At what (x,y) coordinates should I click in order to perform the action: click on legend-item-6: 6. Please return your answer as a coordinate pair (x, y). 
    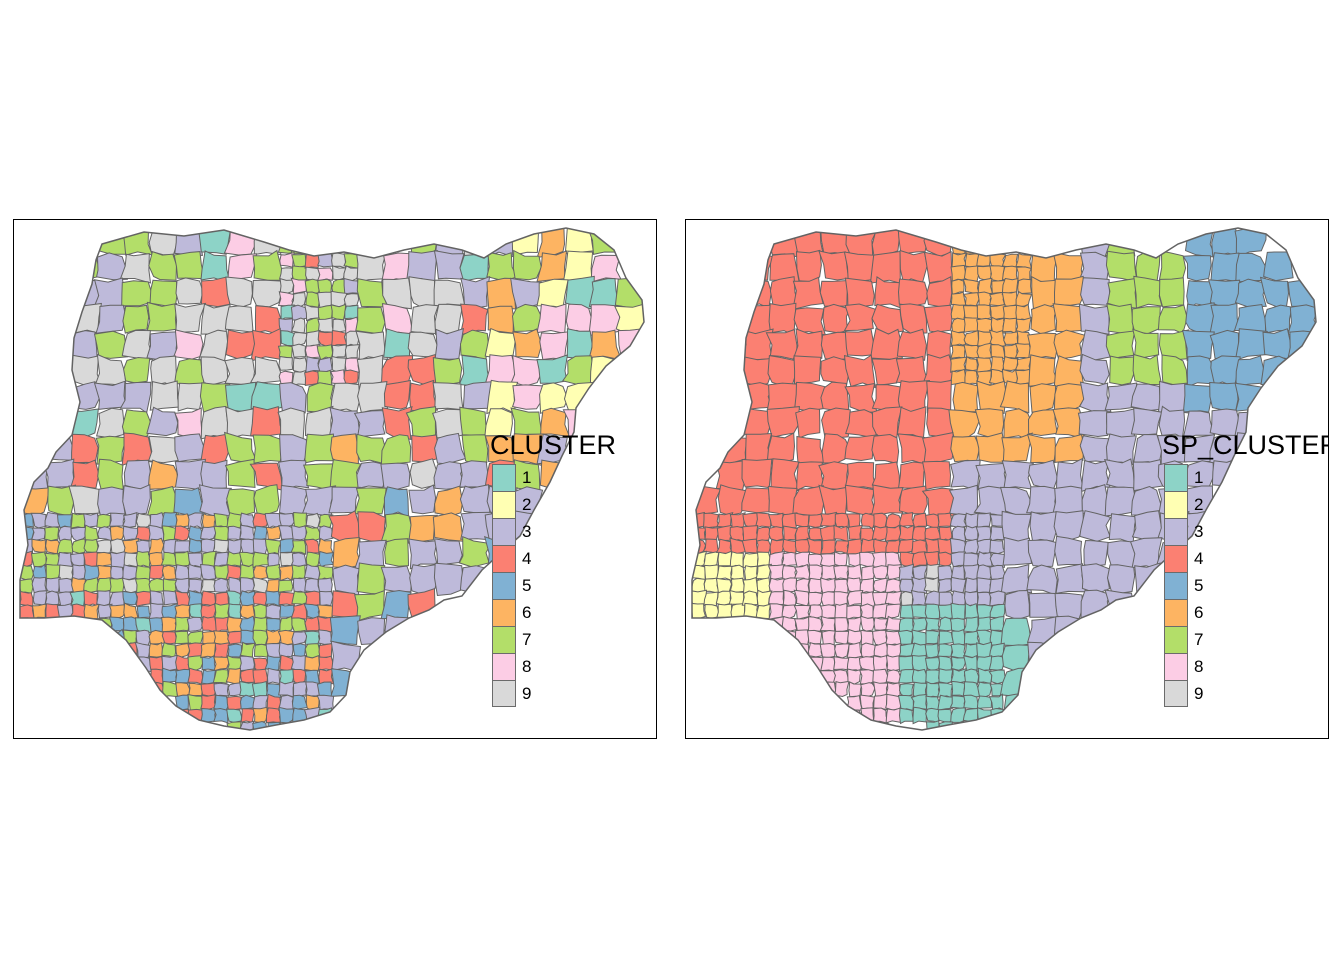
    Looking at the image, I should click on (573, 612).